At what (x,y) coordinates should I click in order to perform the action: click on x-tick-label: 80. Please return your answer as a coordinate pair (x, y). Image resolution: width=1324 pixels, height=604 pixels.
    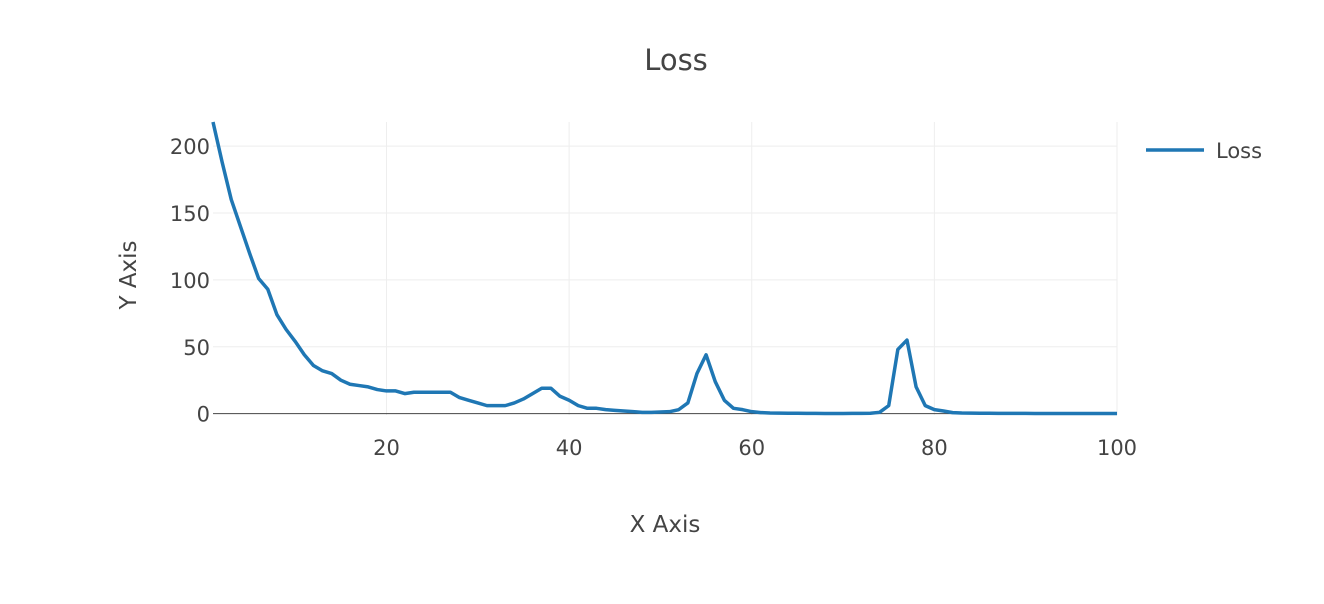
    Looking at the image, I should click on (934, 448).